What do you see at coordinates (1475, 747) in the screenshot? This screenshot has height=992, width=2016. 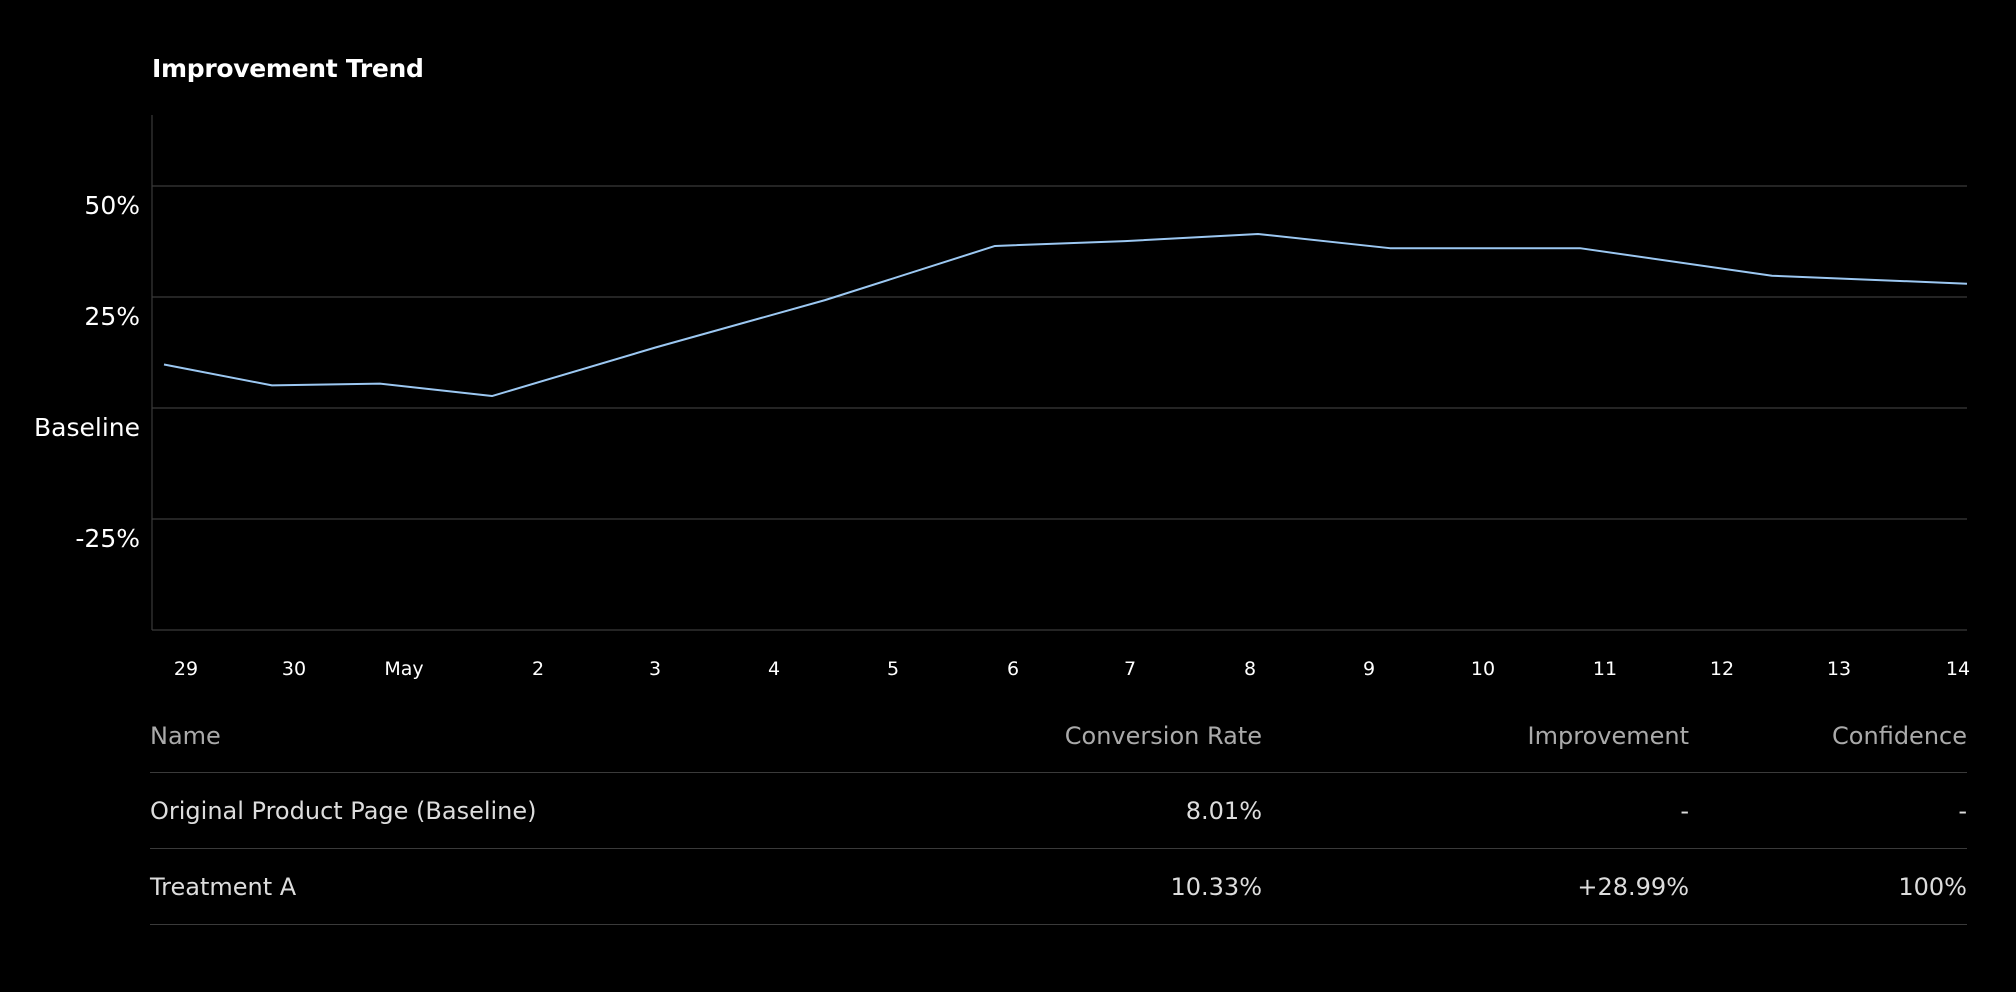 I see `header-improvement: Improvement` at bounding box center [1475, 747].